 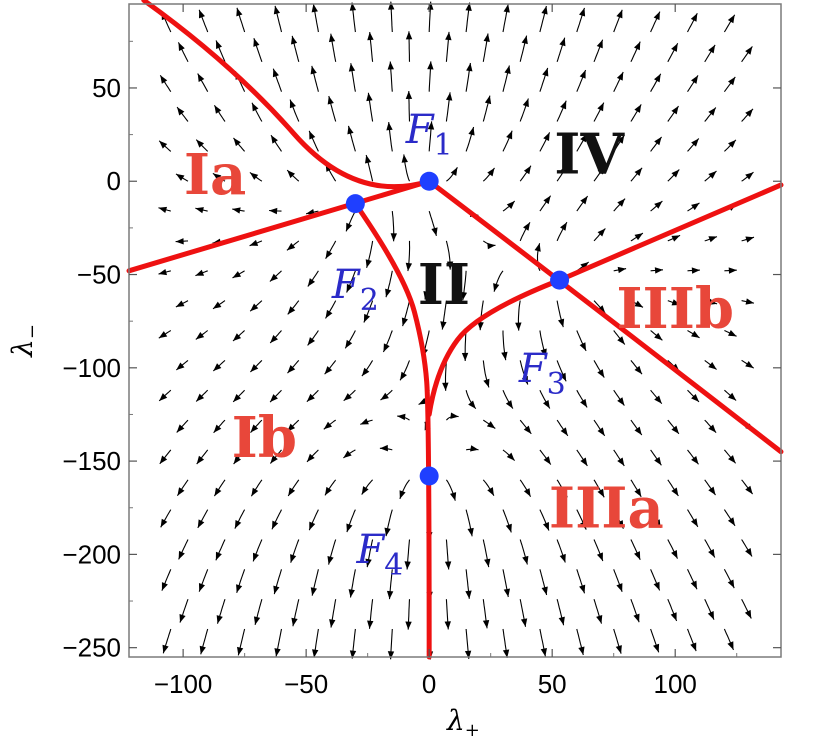 What do you see at coordinates (91, 368) in the screenshot?
I see `y-tick-label: −100` at bounding box center [91, 368].